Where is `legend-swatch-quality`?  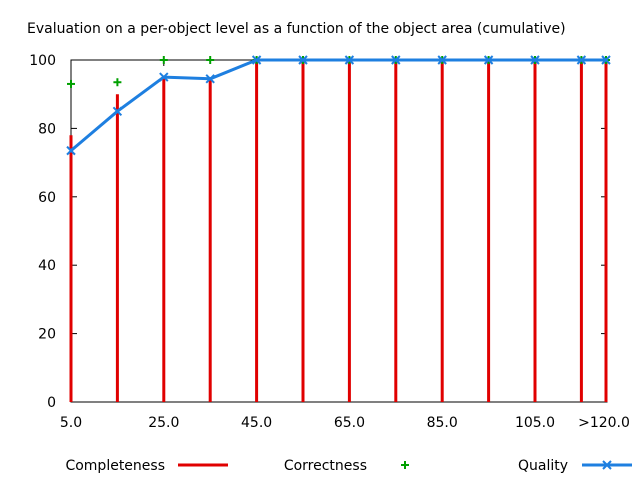
legend-swatch-quality is located at coordinates (607, 465).